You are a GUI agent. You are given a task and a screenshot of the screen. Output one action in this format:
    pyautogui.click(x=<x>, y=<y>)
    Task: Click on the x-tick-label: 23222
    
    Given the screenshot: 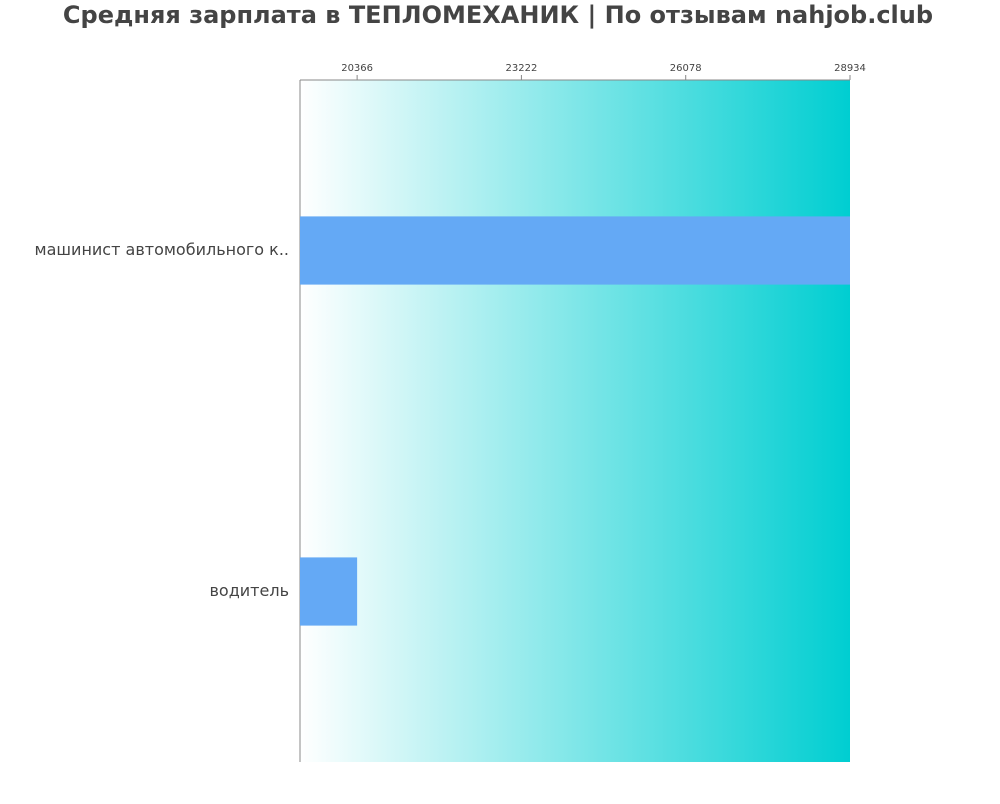 What is the action you would take?
    pyautogui.click(x=522, y=68)
    